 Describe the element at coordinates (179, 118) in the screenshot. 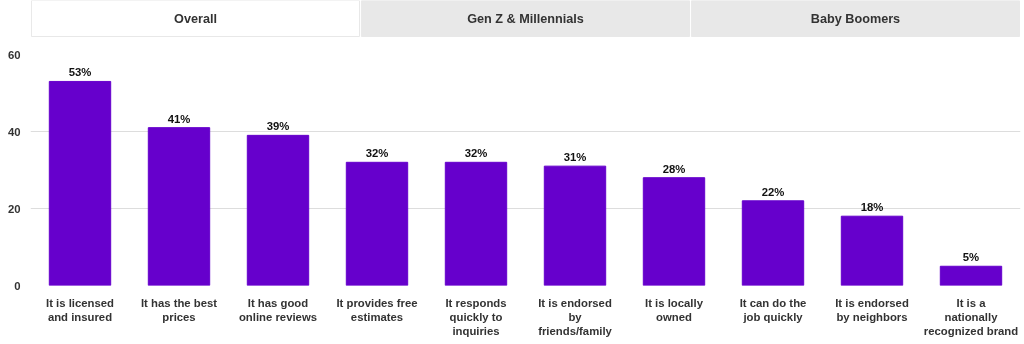

I see `data-label: 41%` at that location.